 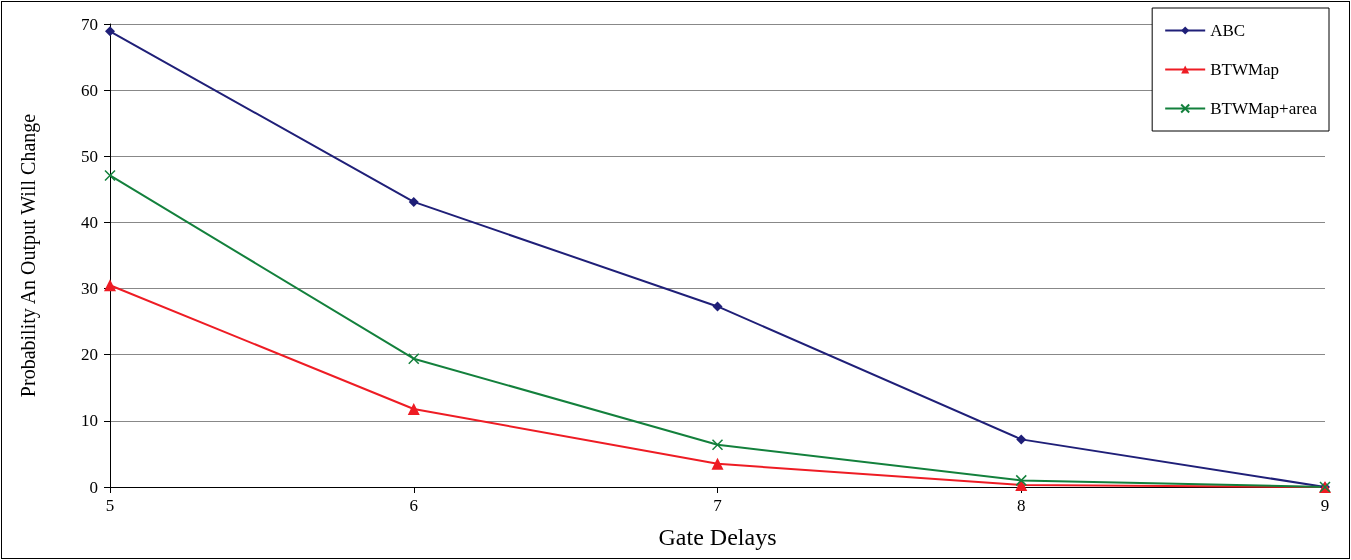 I want to click on x-axis-title: Gate Delays, so click(x=717, y=537).